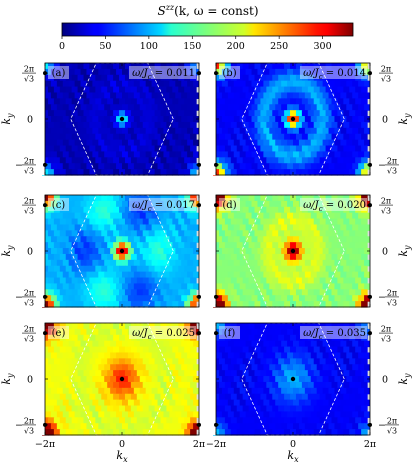 The width and height of the screenshot is (415, 467). I want to click on panel-label-box, so click(58, 332).